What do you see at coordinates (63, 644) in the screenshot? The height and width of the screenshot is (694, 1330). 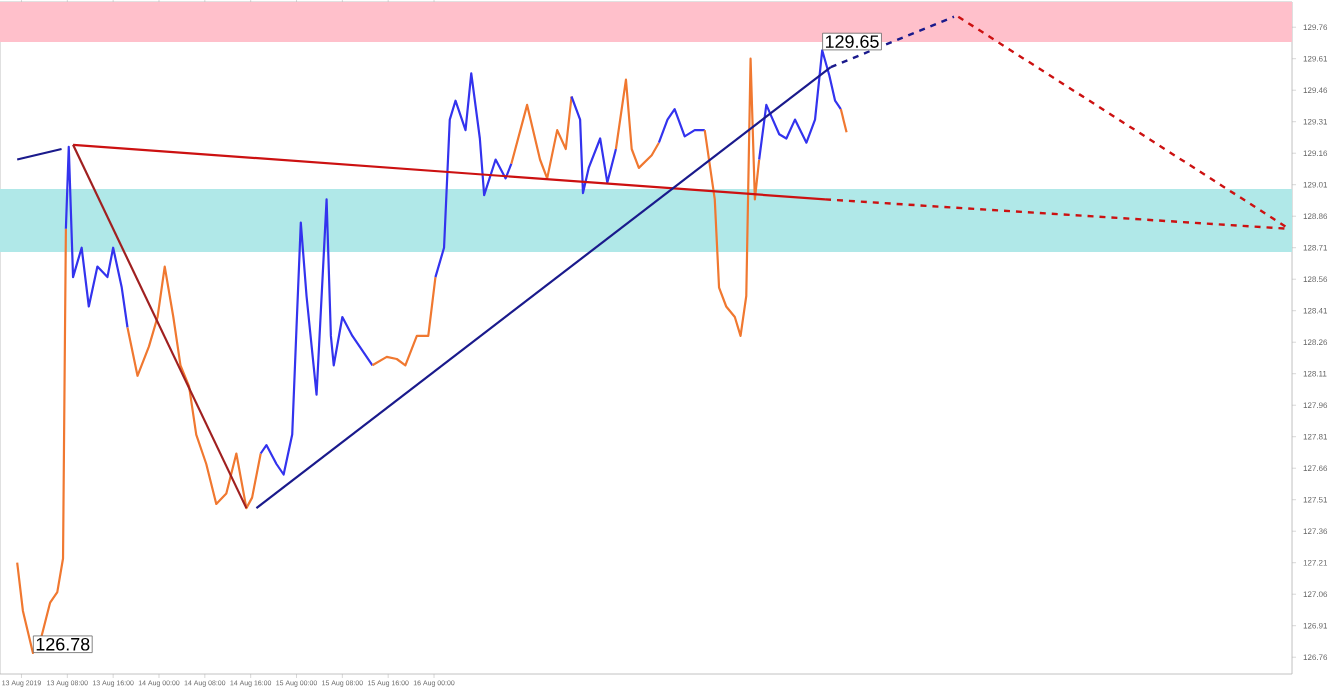 I see `annotation: 126.78` at bounding box center [63, 644].